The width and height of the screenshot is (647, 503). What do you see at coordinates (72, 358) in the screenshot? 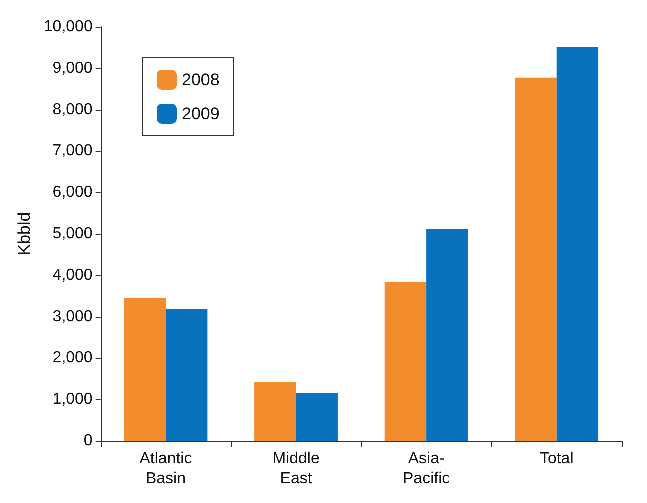
I see `y-tick-label: 2,000` at bounding box center [72, 358].